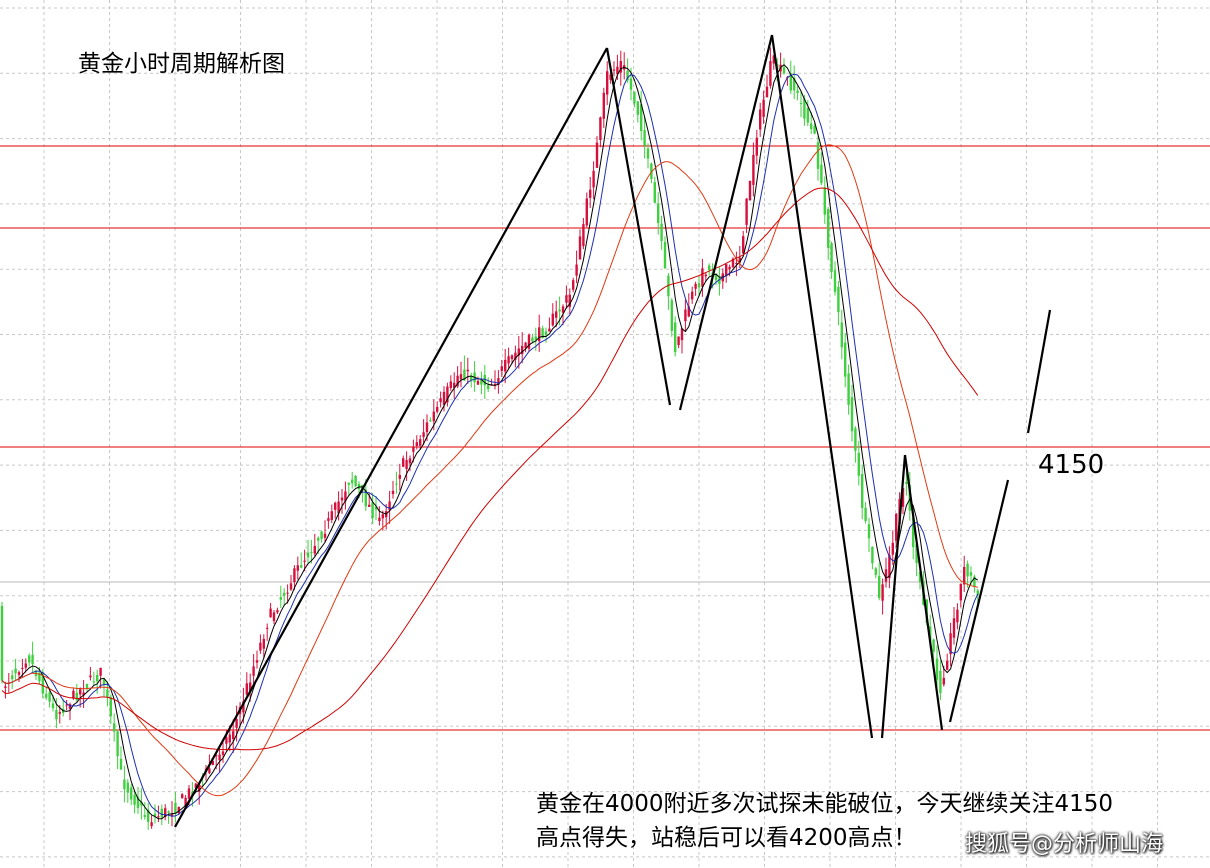 The height and width of the screenshot is (868, 1210). What do you see at coordinates (825, 804) in the screenshot?
I see `analysis-note-line-1: 黄金在4000附近多次试探未能破位，今天继续关注4150` at bounding box center [825, 804].